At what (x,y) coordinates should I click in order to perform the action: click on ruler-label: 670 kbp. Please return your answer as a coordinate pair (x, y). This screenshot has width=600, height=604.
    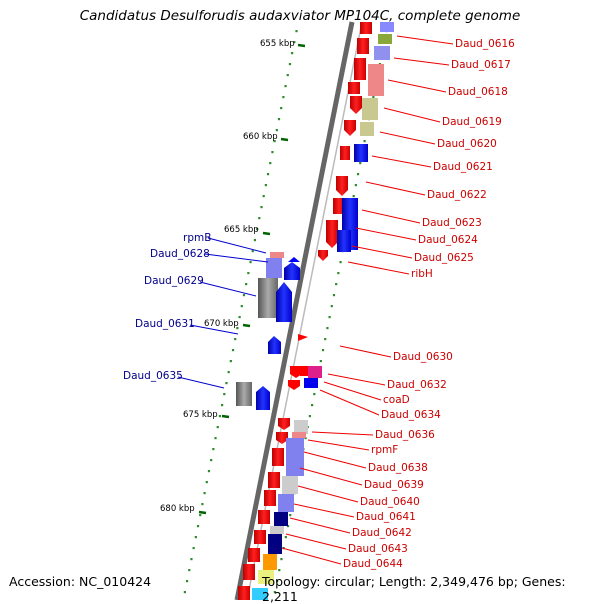
    Looking at the image, I should click on (221, 324).